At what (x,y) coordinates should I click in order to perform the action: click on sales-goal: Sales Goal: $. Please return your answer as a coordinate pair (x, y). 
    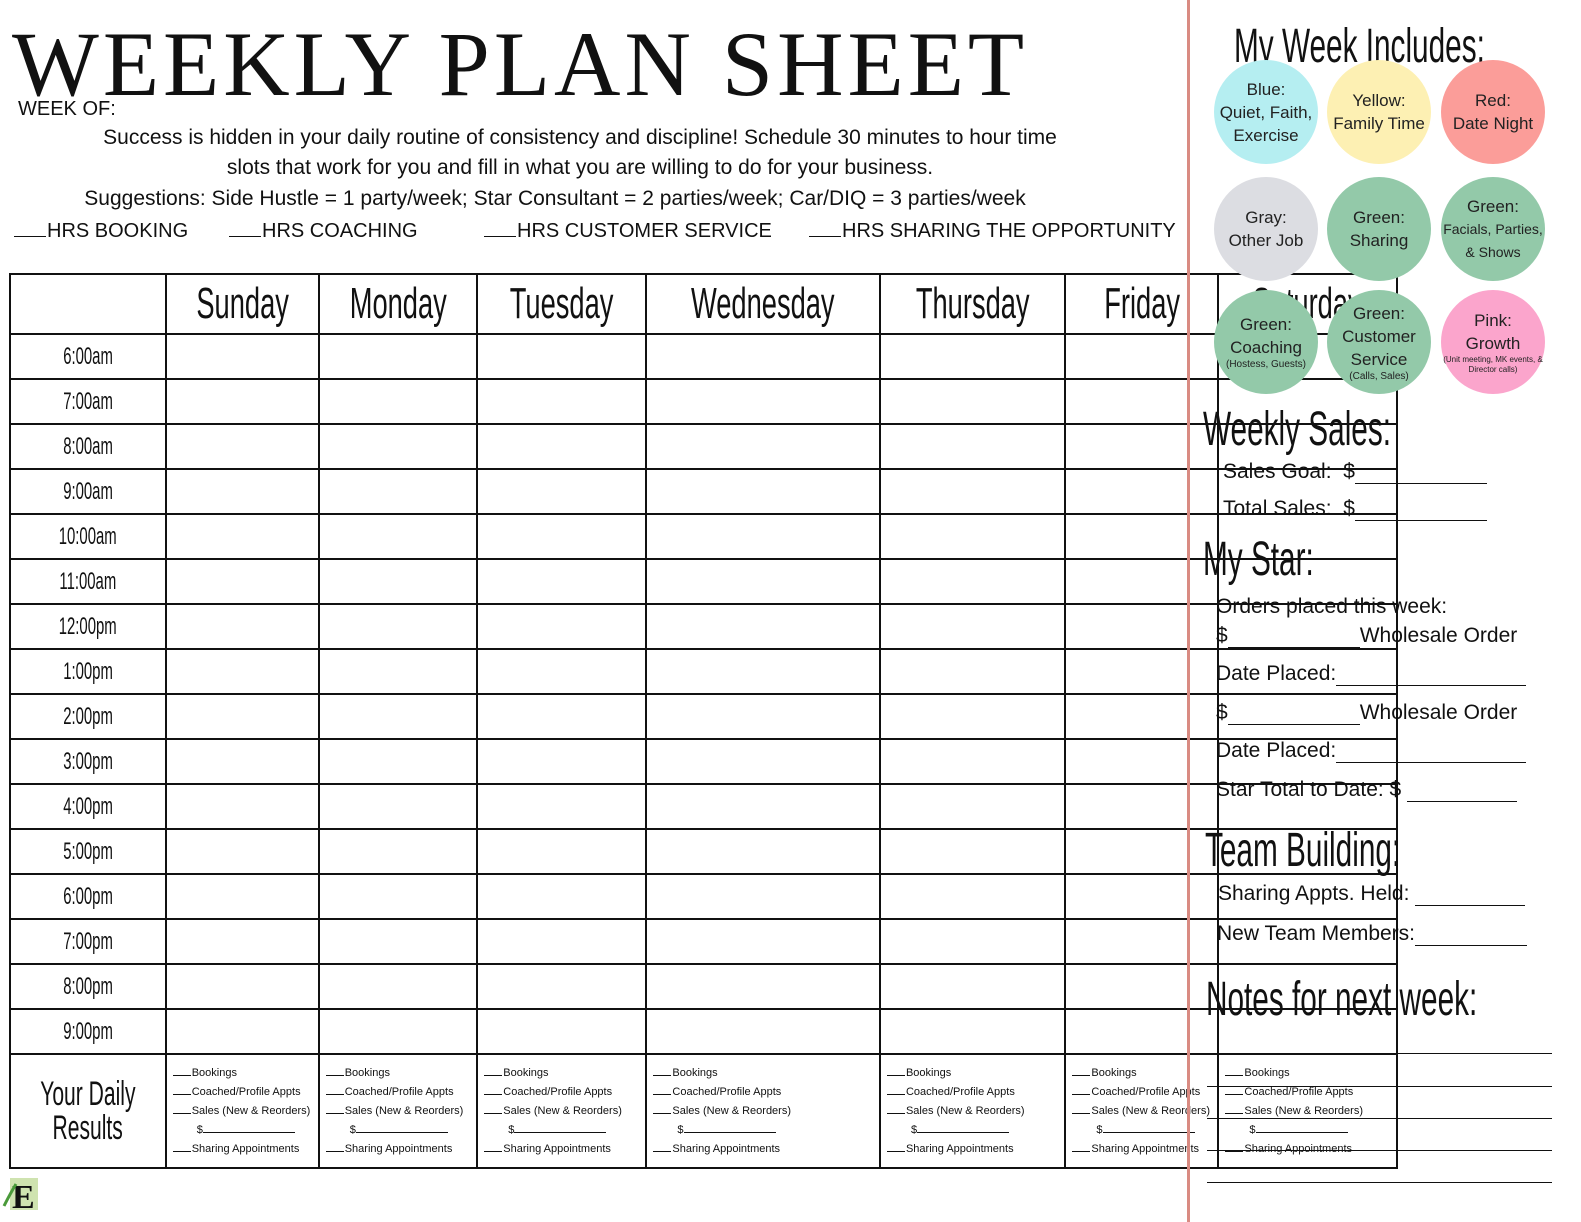
    Looking at the image, I should click on (1355, 472).